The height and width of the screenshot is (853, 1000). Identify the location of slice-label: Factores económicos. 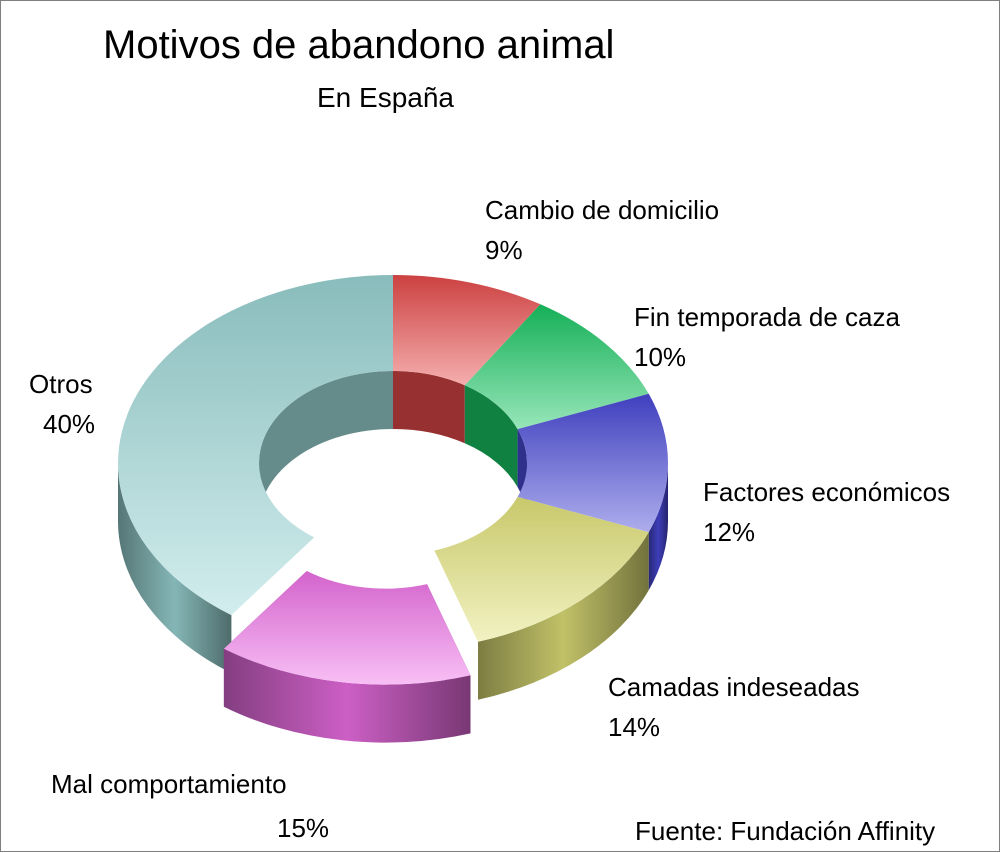
(826, 492).